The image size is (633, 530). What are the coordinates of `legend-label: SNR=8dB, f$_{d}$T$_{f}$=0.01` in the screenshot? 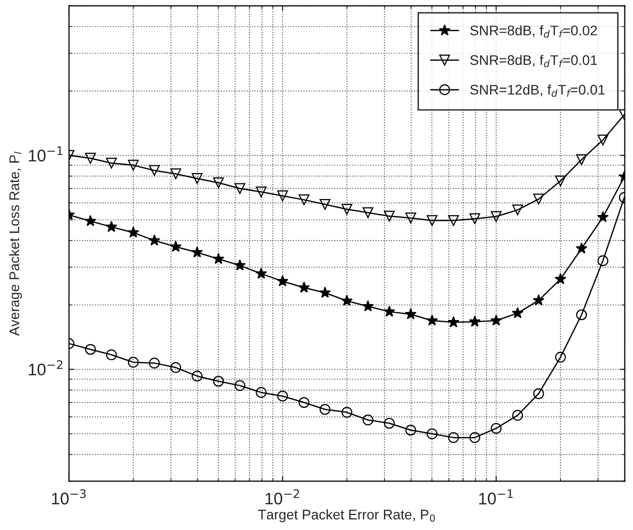 It's located at (533, 61).